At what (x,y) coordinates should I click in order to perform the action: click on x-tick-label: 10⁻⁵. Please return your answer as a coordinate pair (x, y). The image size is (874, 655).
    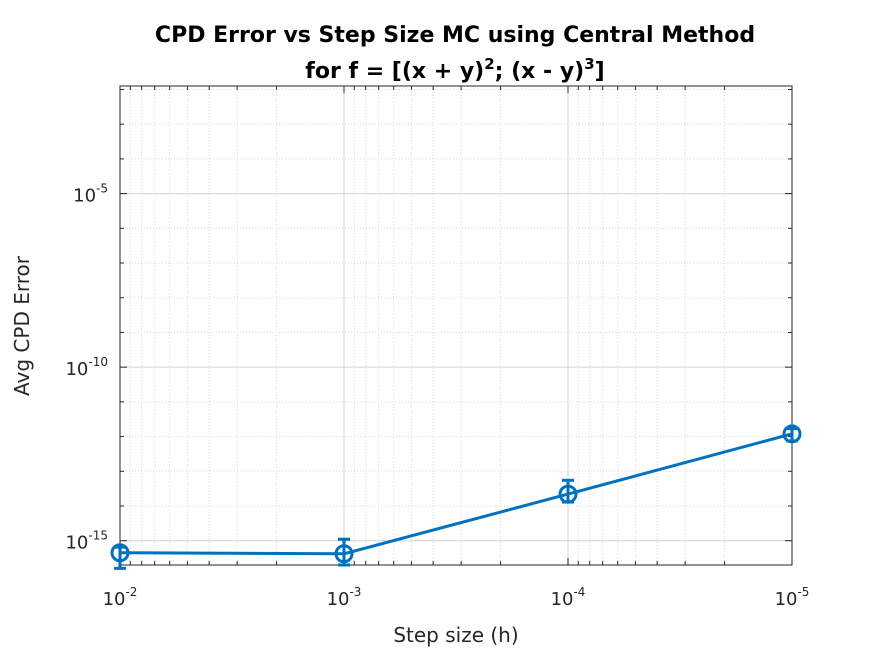
    Looking at the image, I should click on (792, 597).